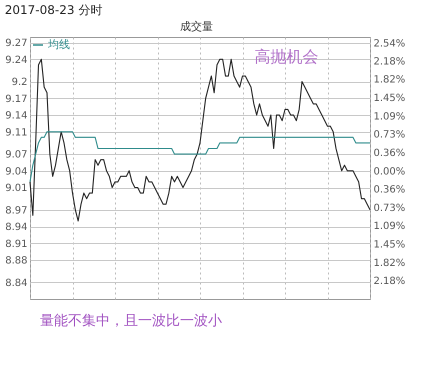 The width and height of the screenshot is (448, 382). Describe the element at coordinates (131, 321) in the screenshot. I see `text: 量能不集中，且一波比一波小` at that location.